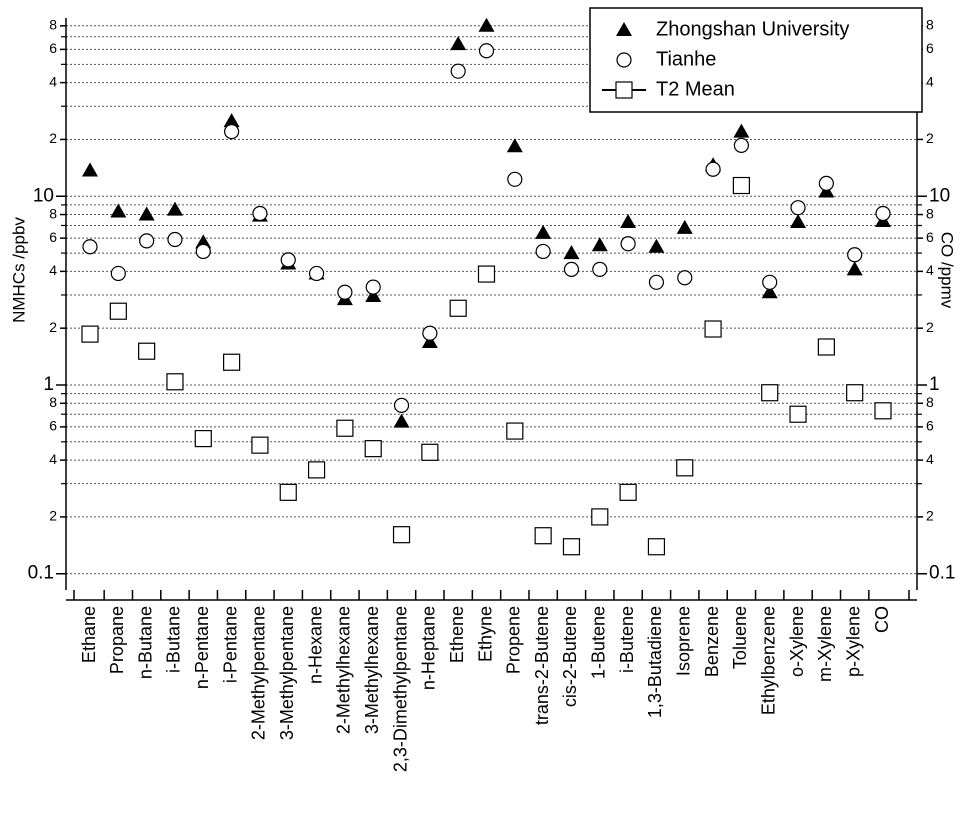 This screenshot has width=960, height=818. What do you see at coordinates (882, 619) in the screenshot?
I see `x-tick-label: CO` at bounding box center [882, 619].